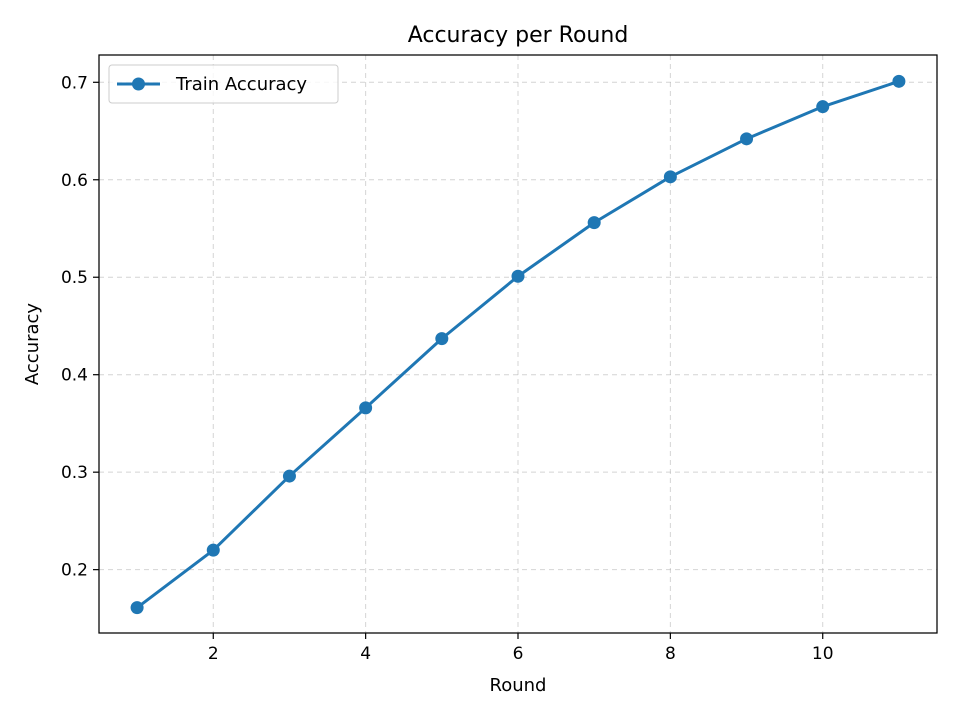 Image resolution: width=960 pixels, height=724 pixels. I want to click on legend: Train Accuracy, so click(223, 84).